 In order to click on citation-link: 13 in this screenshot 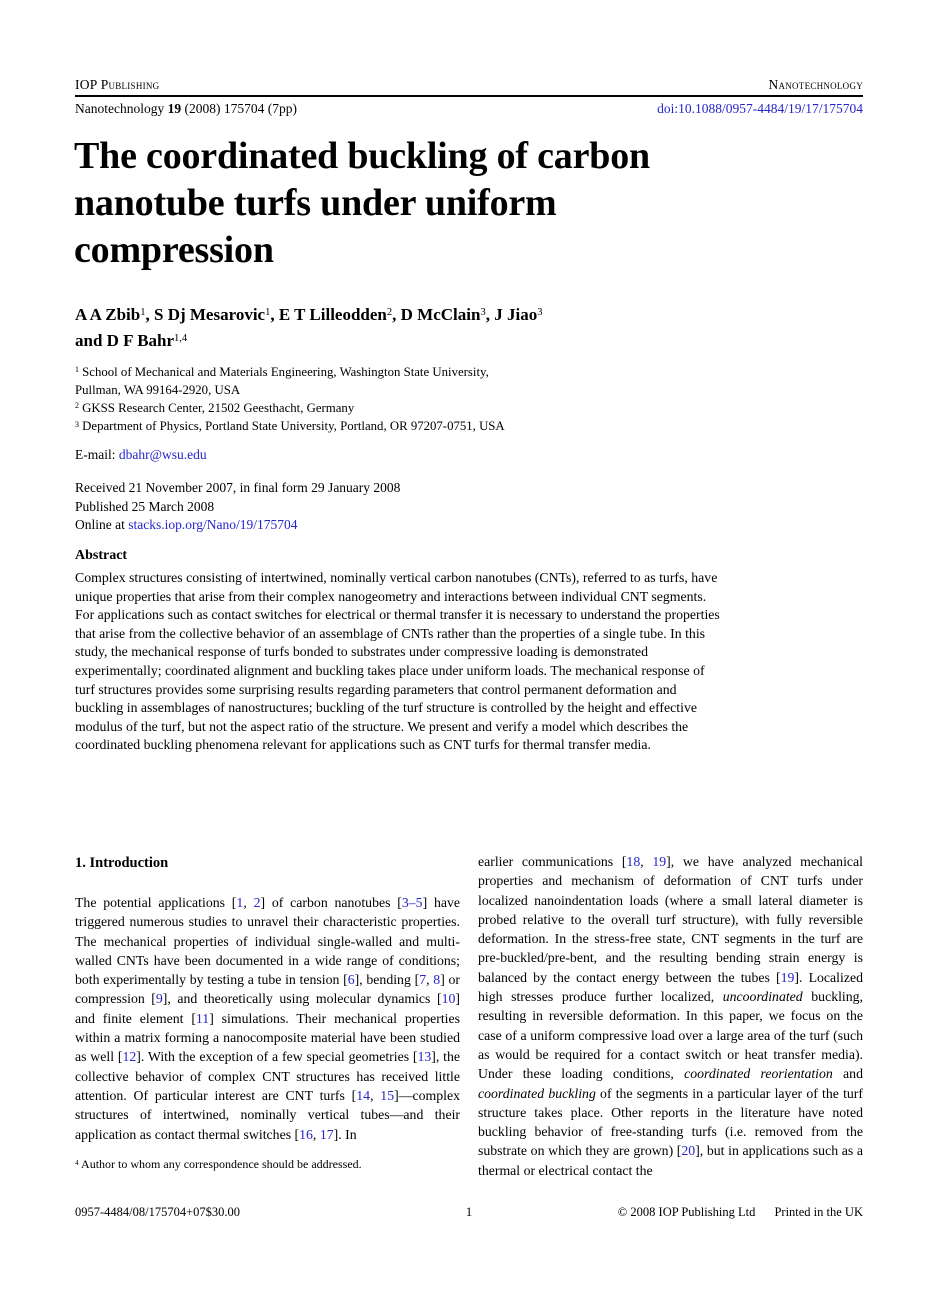, I will do `click(424, 1057)`.